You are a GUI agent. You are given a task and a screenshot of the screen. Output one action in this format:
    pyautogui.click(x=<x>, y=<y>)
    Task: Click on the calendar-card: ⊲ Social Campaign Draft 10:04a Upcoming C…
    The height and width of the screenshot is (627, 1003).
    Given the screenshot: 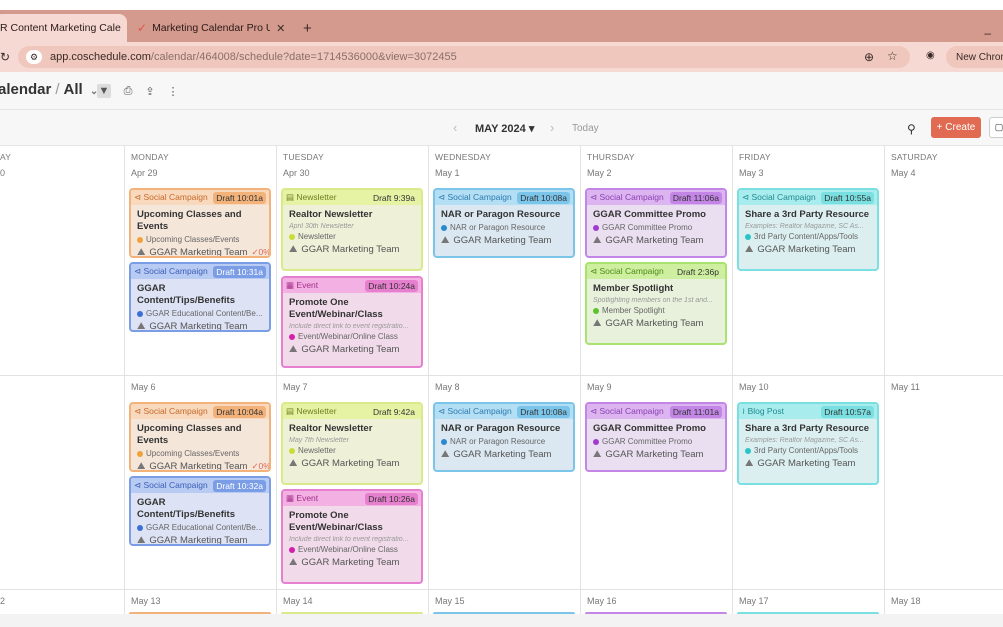 What is the action you would take?
    pyautogui.click(x=200, y=437)
    